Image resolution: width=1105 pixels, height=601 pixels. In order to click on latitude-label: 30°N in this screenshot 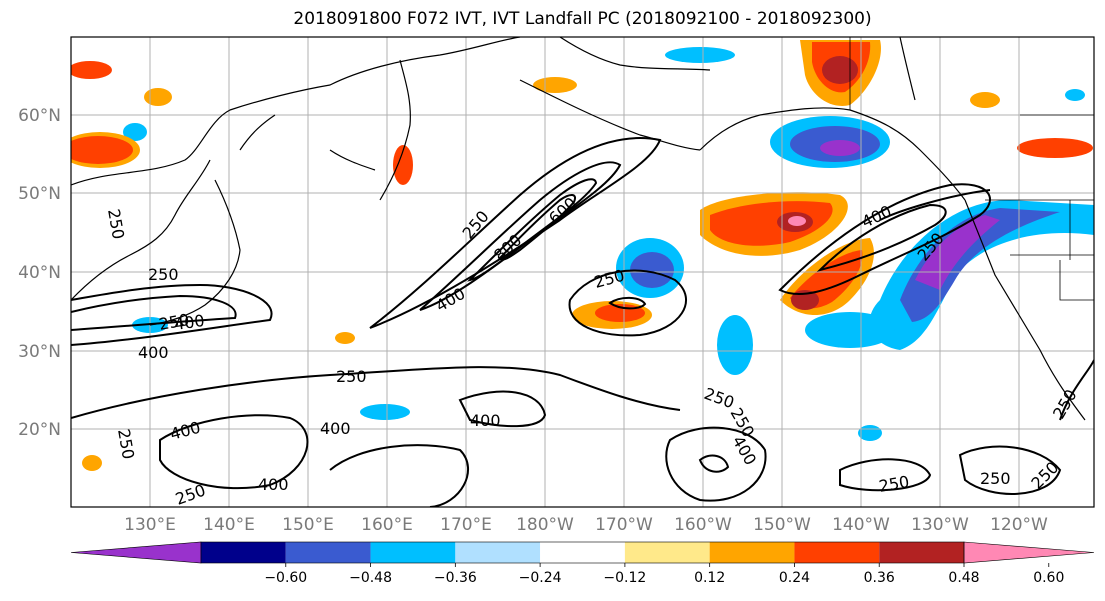, I will do `click(39, 352)`.